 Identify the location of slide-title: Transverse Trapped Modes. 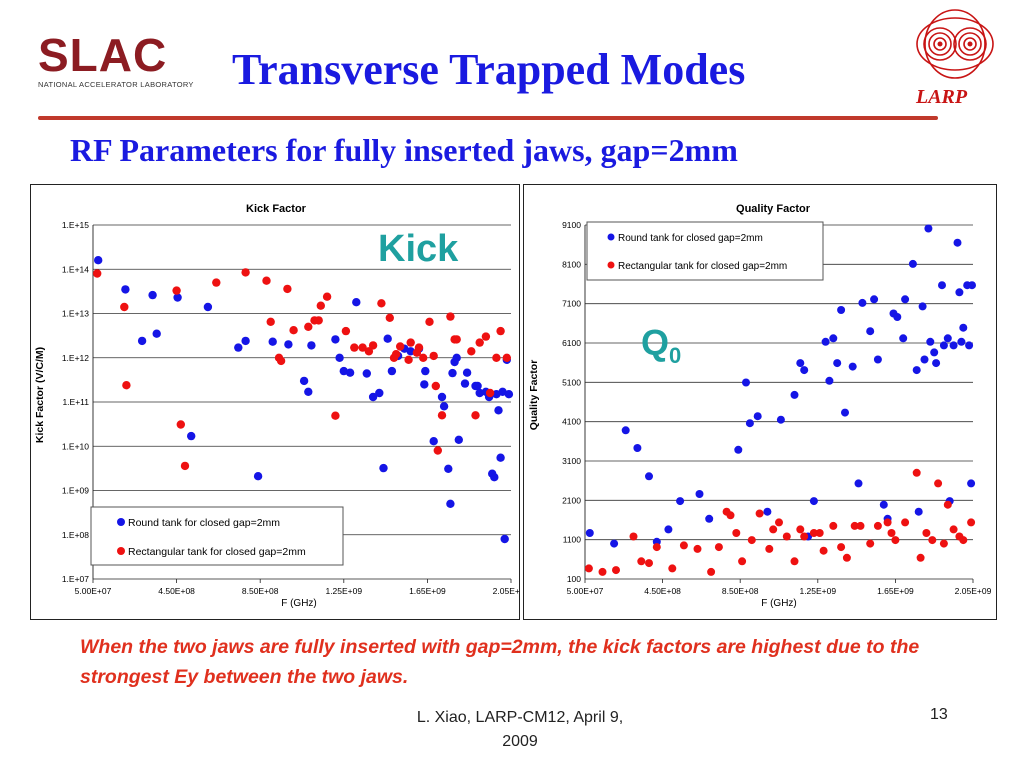
(489, 69).